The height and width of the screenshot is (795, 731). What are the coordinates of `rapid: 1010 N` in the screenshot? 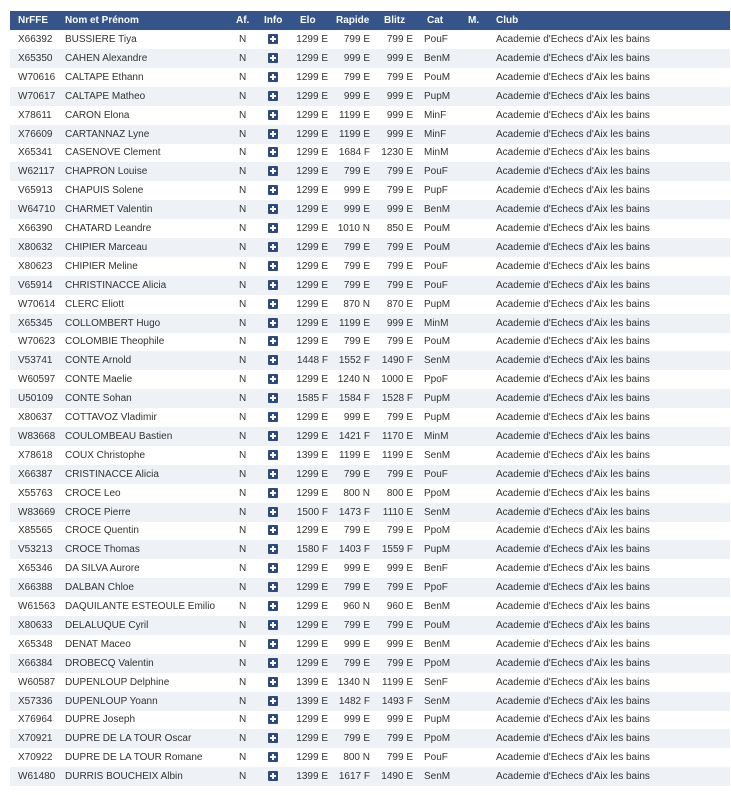 It's located at (353, 228).